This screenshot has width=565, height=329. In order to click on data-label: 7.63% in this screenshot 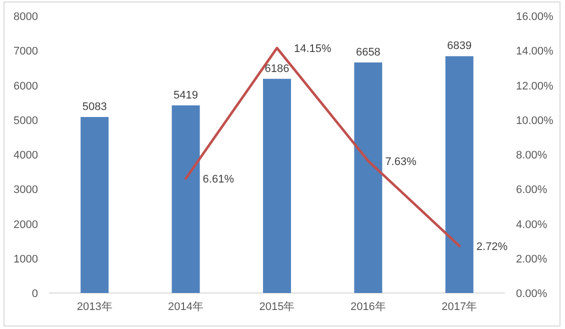, I will do `click(401, 162)`.